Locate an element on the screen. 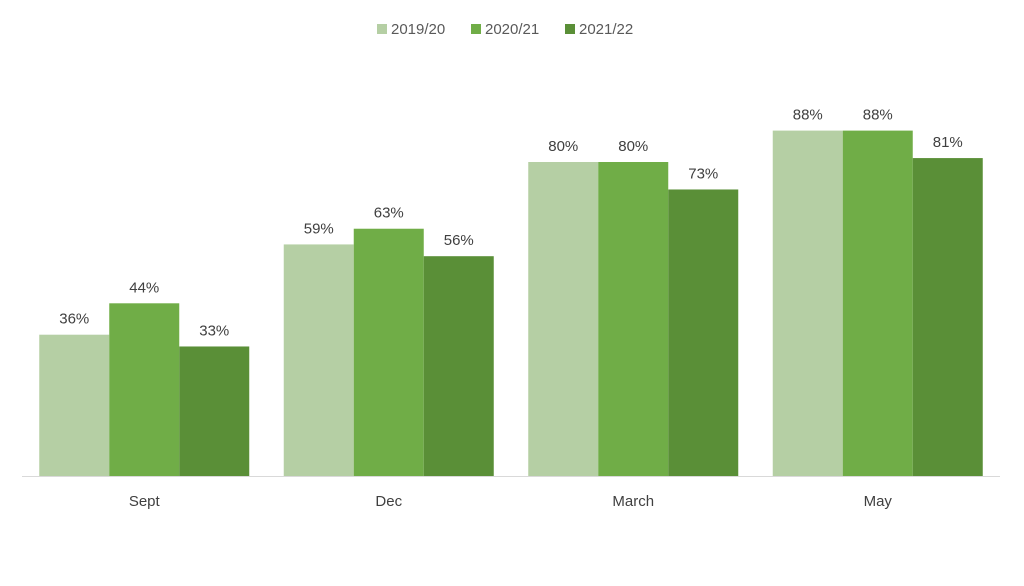 This screenshot has height=586, width=1024. legend: 2019/20 2020/21 2021/22 is located at coordinates (505, 29).